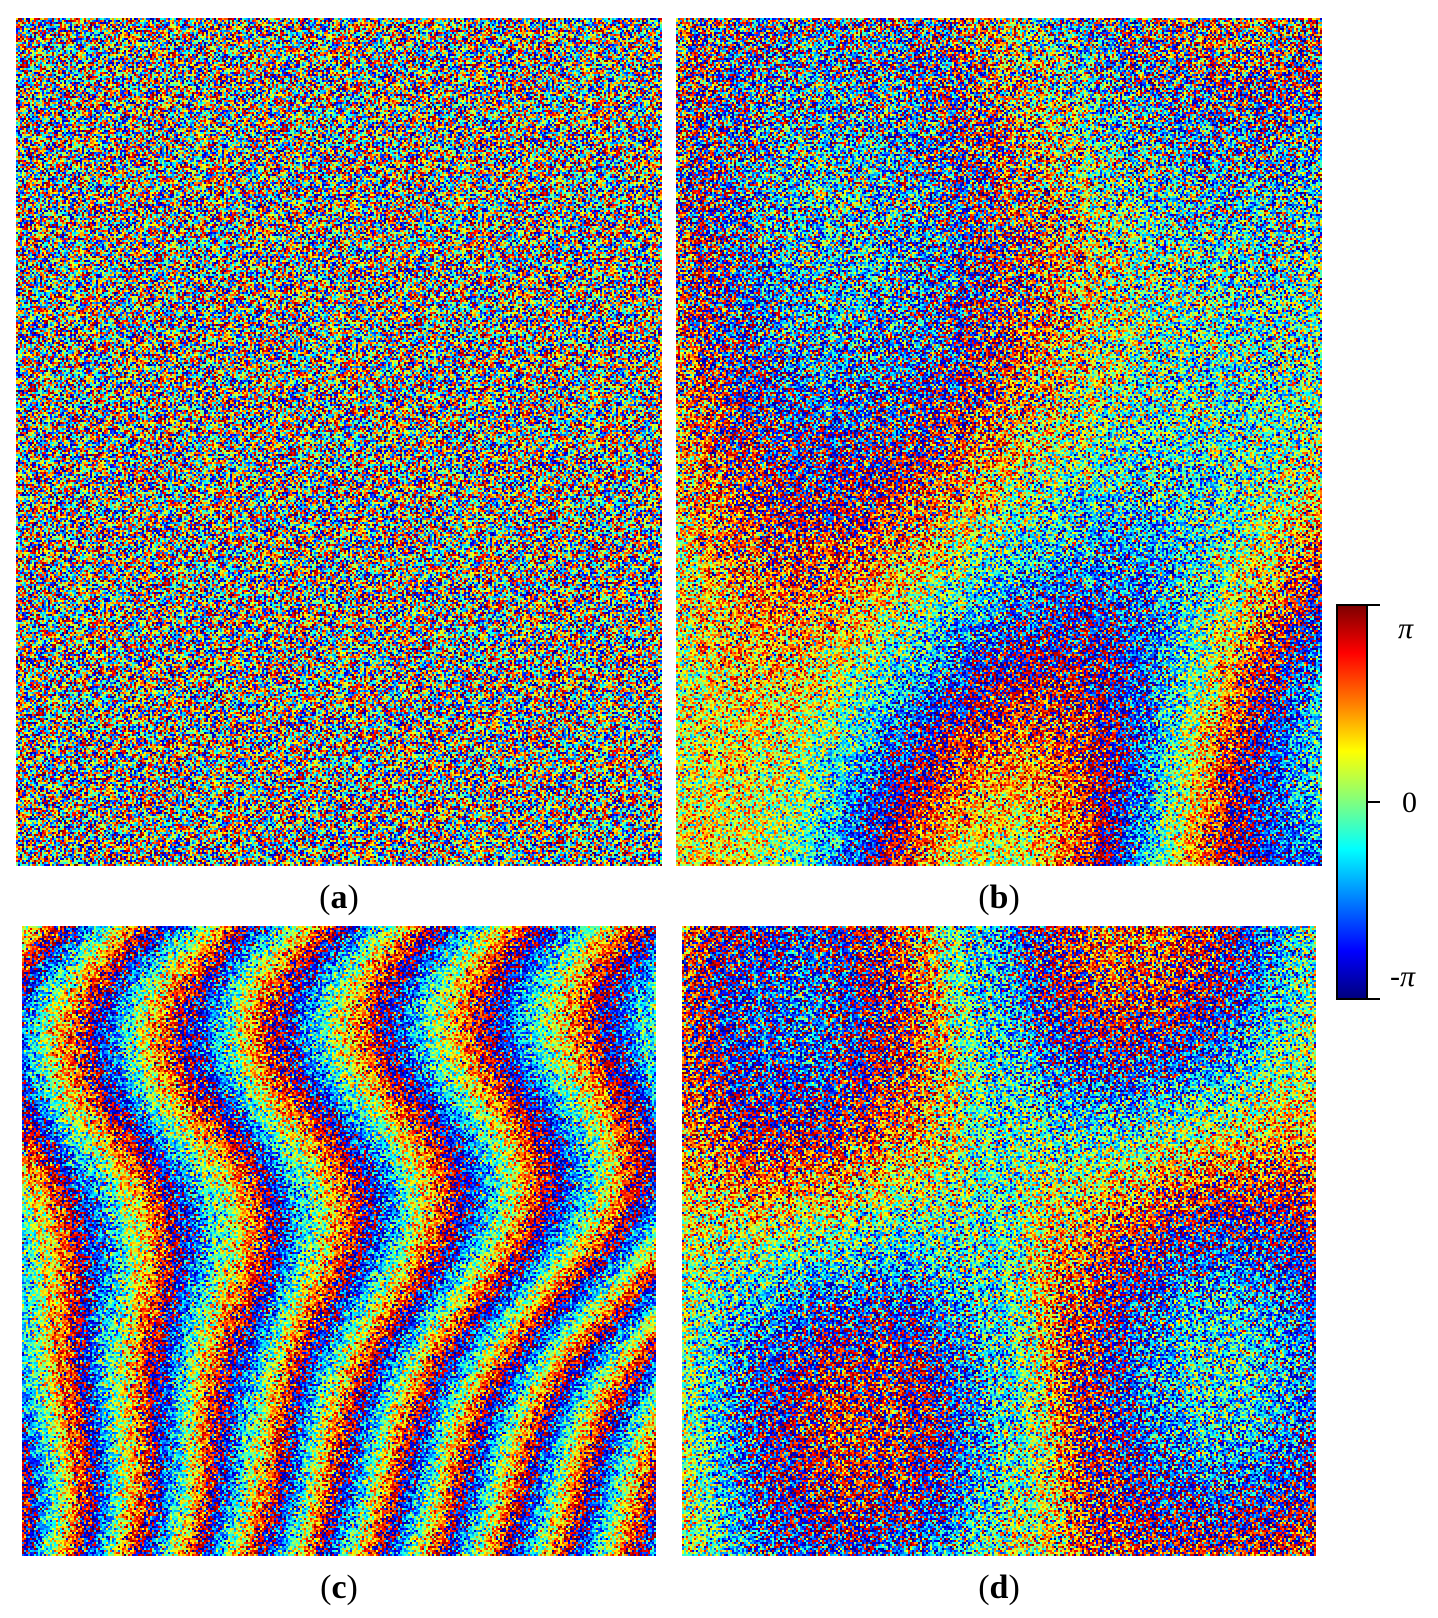 Image resolution: width=1438 pixels, height=1618 pixels. I want to click on colorbar-label-min: -π, so click(1402, 977).